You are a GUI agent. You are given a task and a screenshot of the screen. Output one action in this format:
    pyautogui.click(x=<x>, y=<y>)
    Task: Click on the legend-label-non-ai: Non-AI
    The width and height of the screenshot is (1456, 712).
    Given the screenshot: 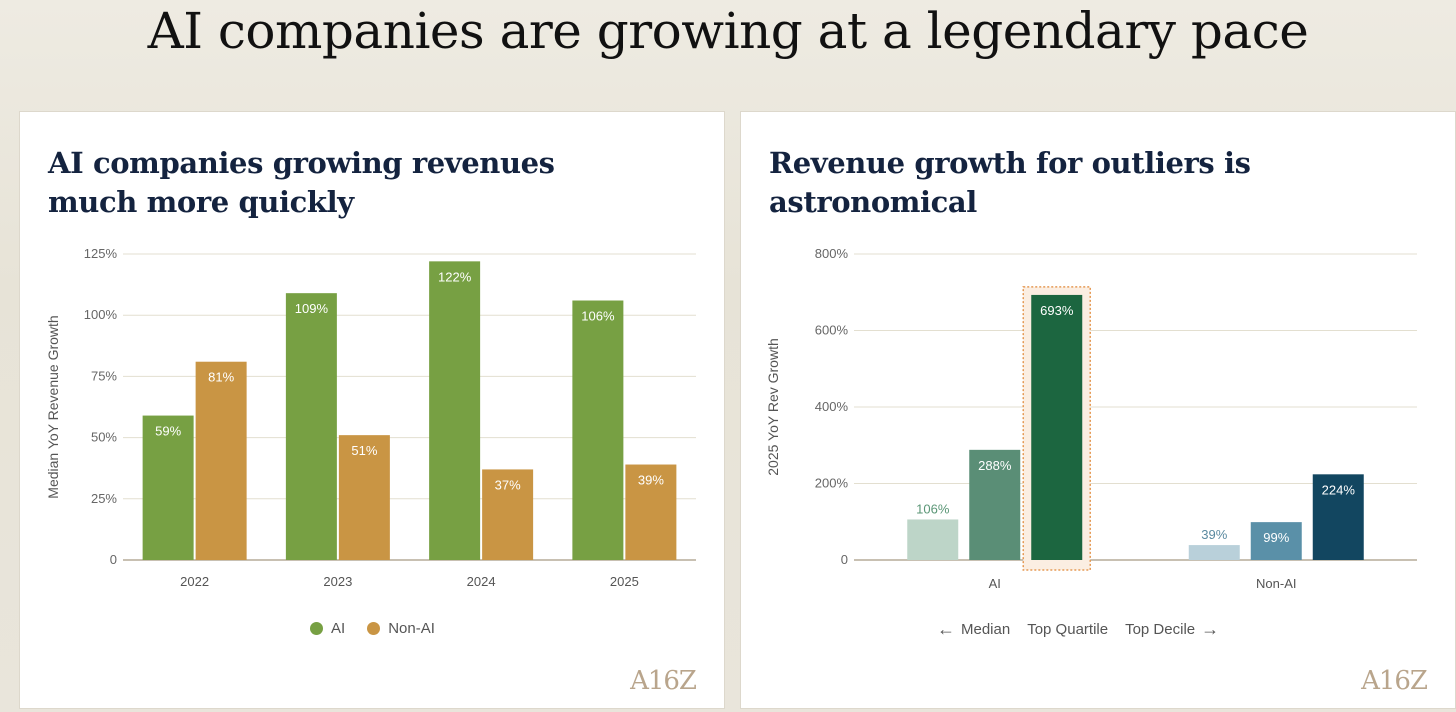 What is the action you would take?
    pyautogui.click(x=411, y=628)
    